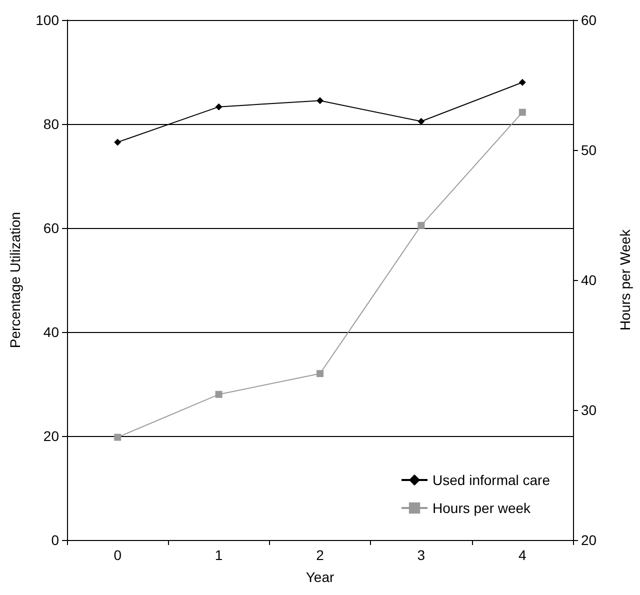  I want to click on y2-tick-label: 40, so click(589, 280).